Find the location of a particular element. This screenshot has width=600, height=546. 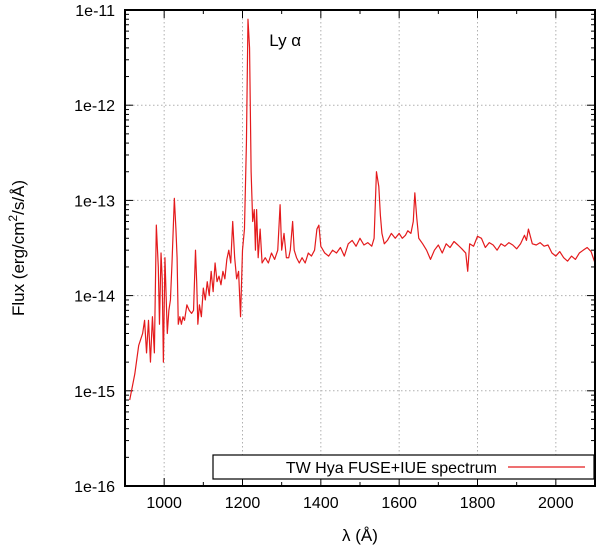

y-axis-label: Flux (erg/cm2/s/Å) is located at coordinates (17, 248).